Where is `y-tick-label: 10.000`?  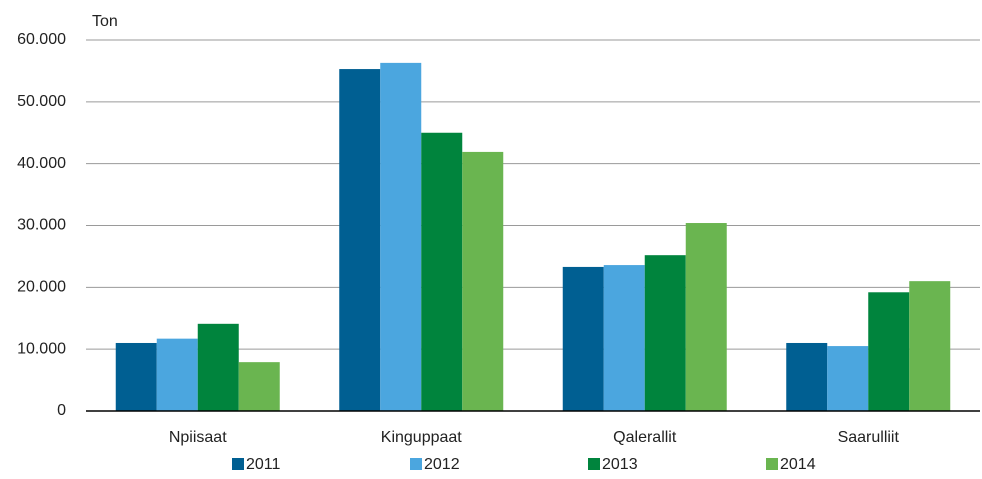
y-tick-label: 10.000 is located at coordinates (41, 348).